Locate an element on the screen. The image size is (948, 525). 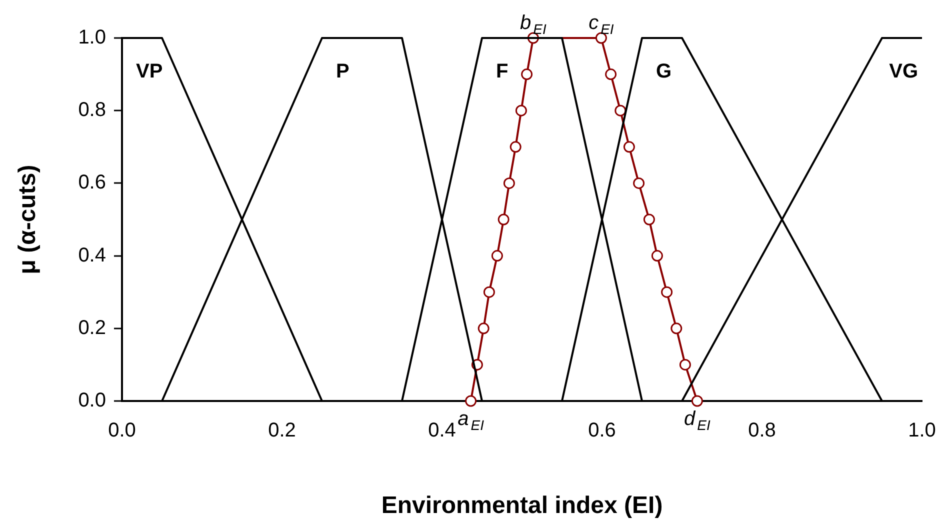
x-tick-label: 1.0 is located at coordinates (922, 431).